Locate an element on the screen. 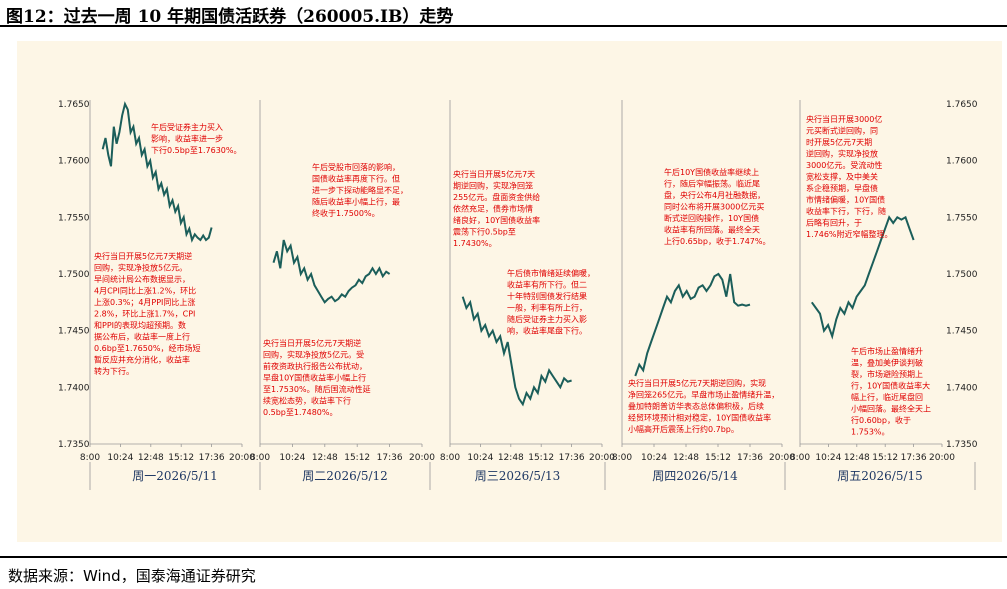  annotation-text: 午后受证券主力买入 is located at coordinates (187, 127).